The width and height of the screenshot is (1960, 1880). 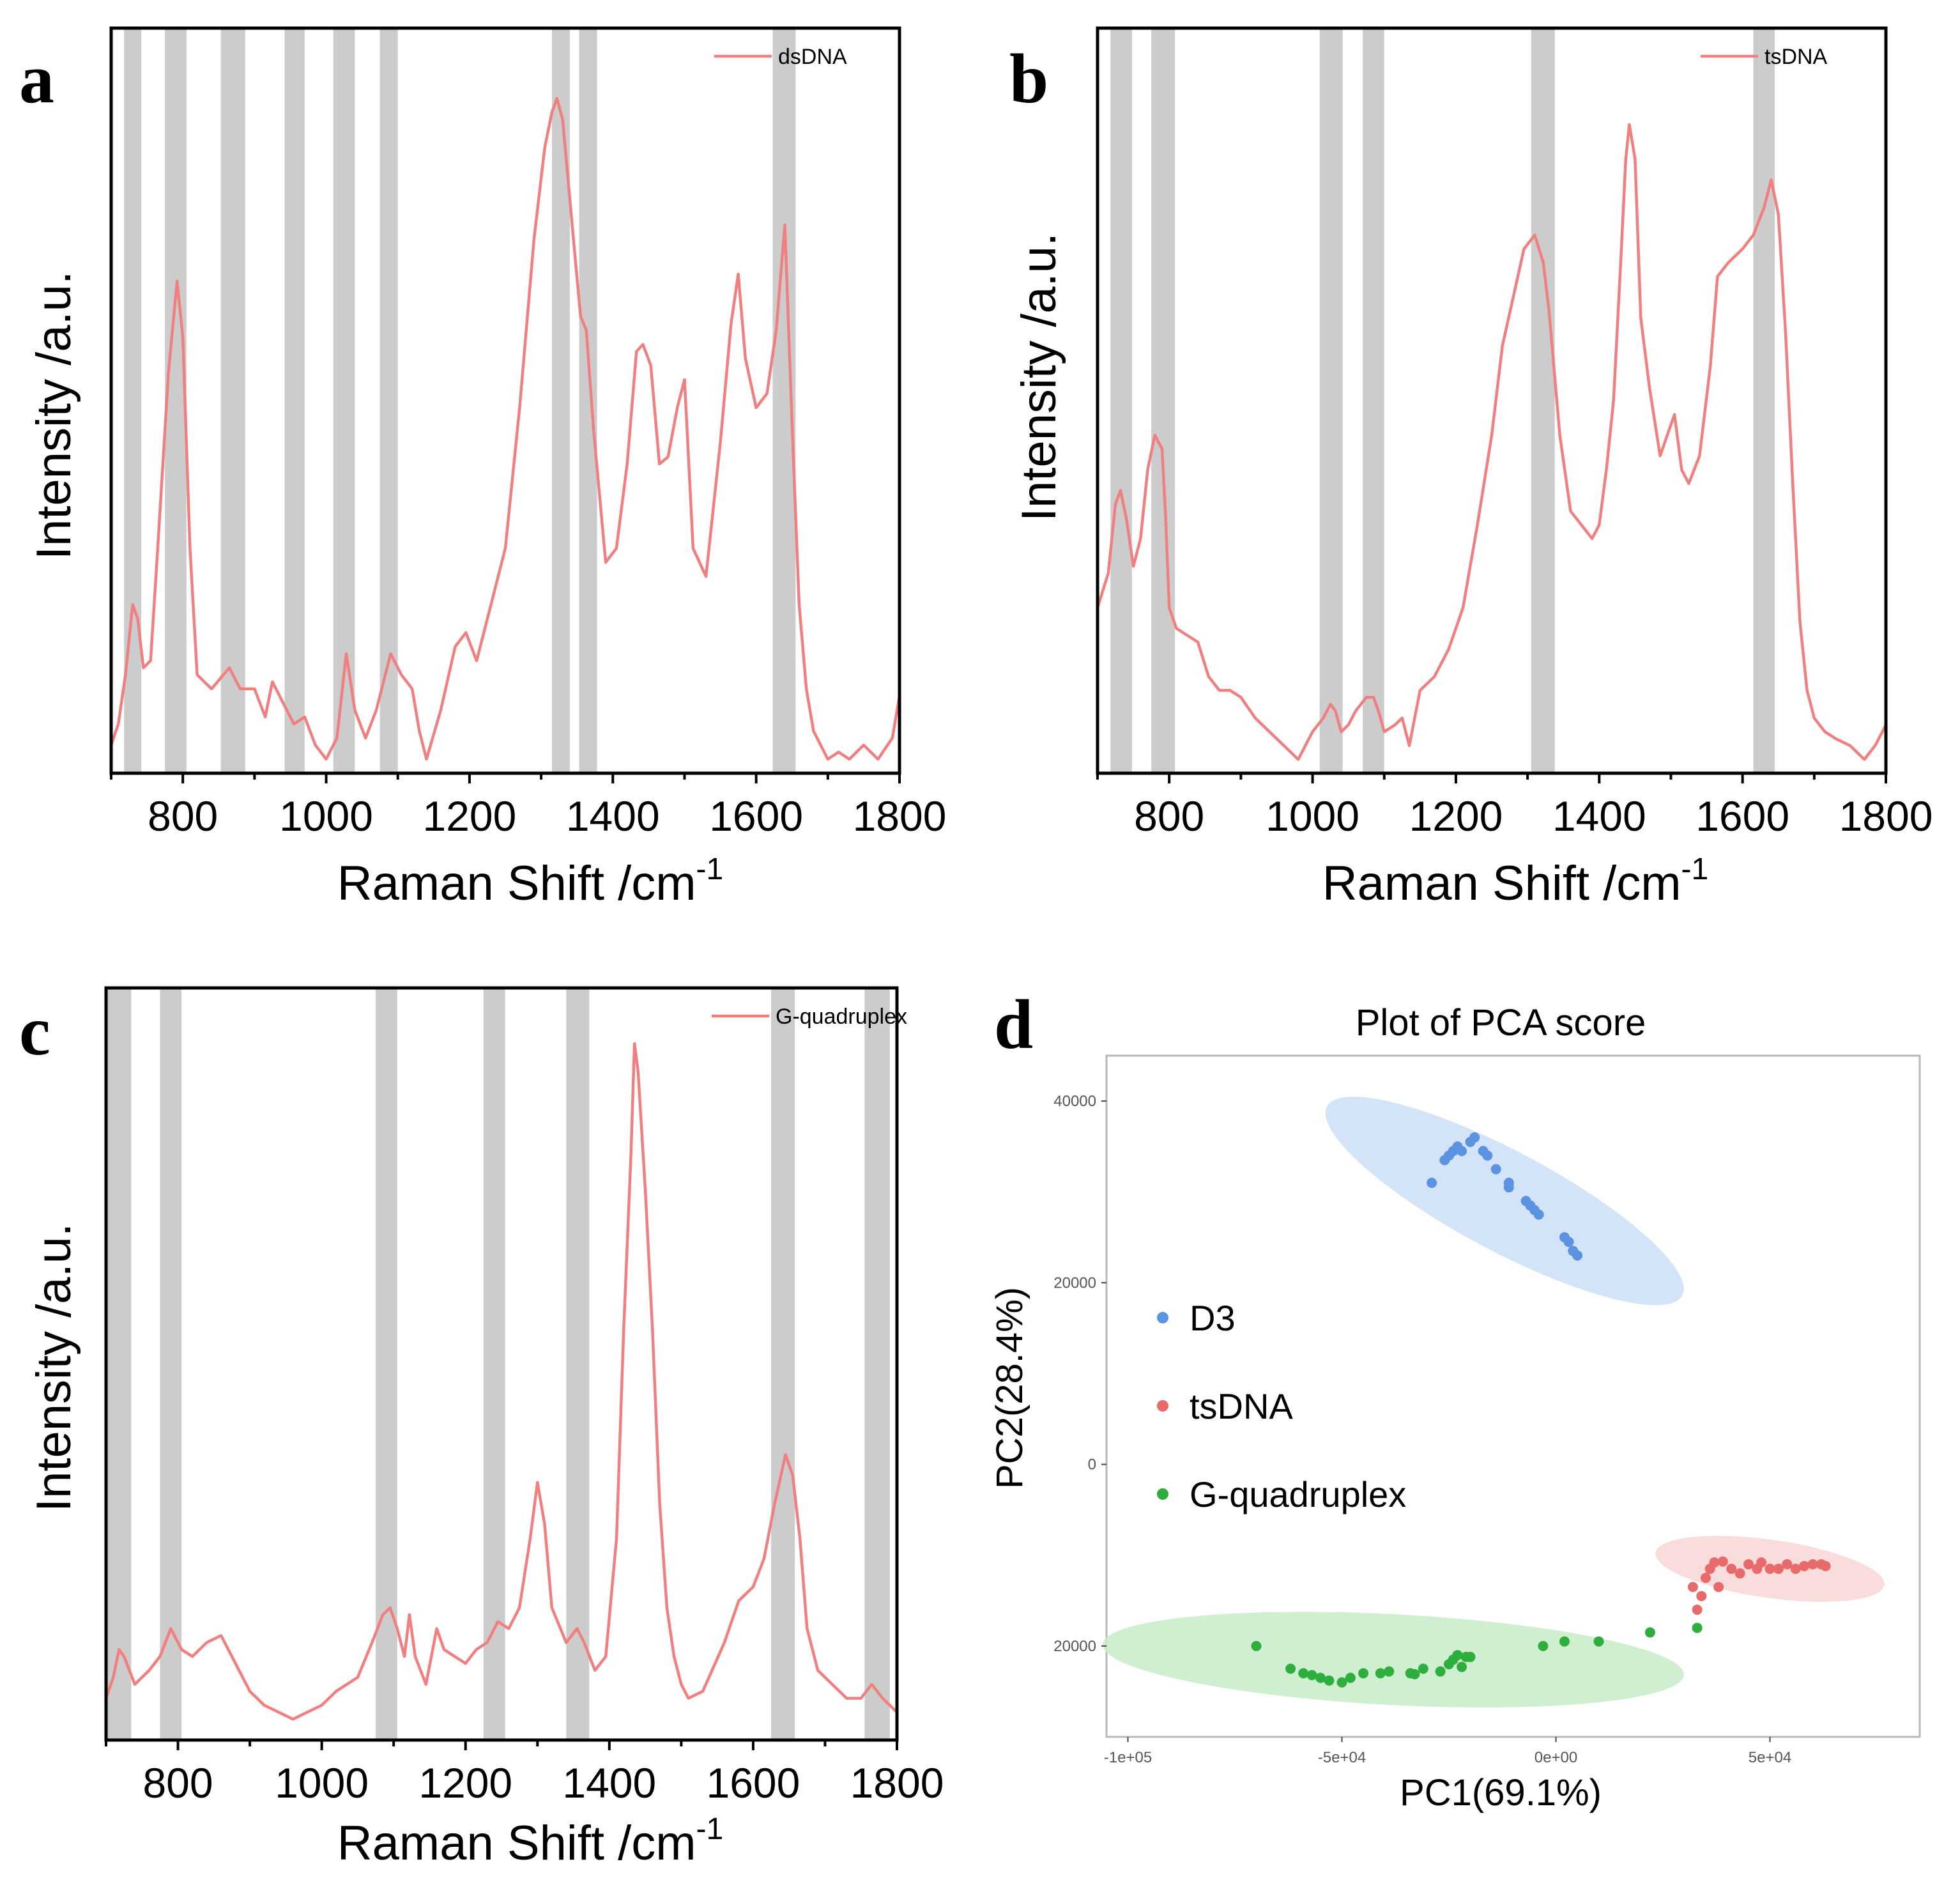 I want to click on x-tick-label: 0e+00, so click(x=1556, y=1758).